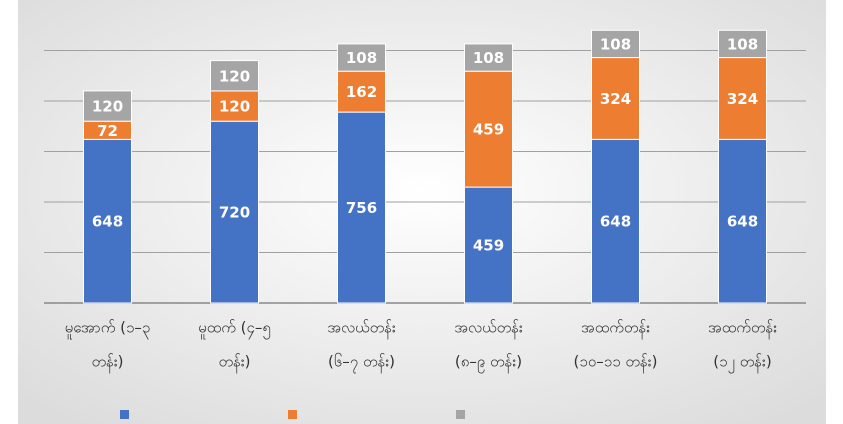 This screenshot has width=843, height=424. Describe the element at coordinates (361, 363) in the screenshot. I see `x-tick-label: (၆–၇ တန်း)` at that location.